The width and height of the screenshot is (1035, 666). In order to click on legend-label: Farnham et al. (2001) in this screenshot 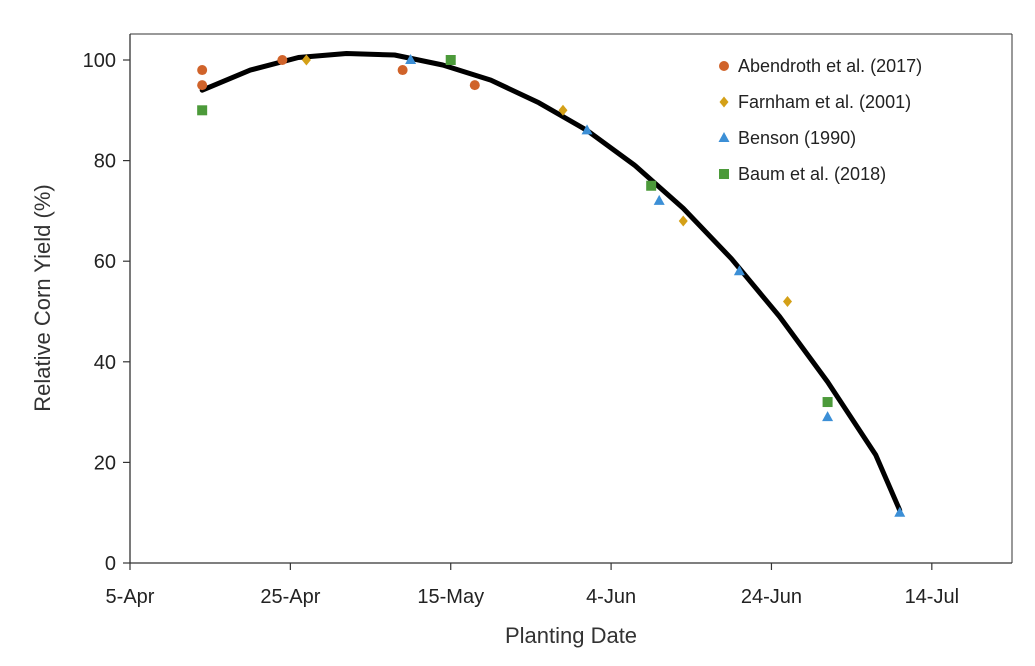, I will do `click(824, 102)`.